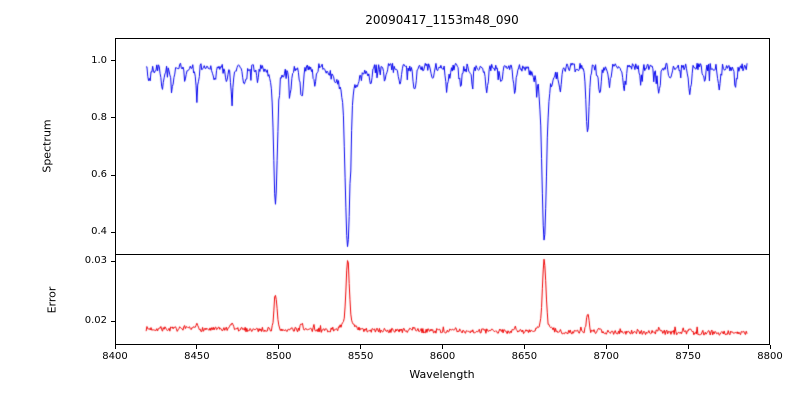 The width and height of the screenshot is (800, 400). What do you see at coordinates (47, 146) in the screenshot?
I see `spectrum-axis-label: Spectrum` at bounding box center [47, 146].